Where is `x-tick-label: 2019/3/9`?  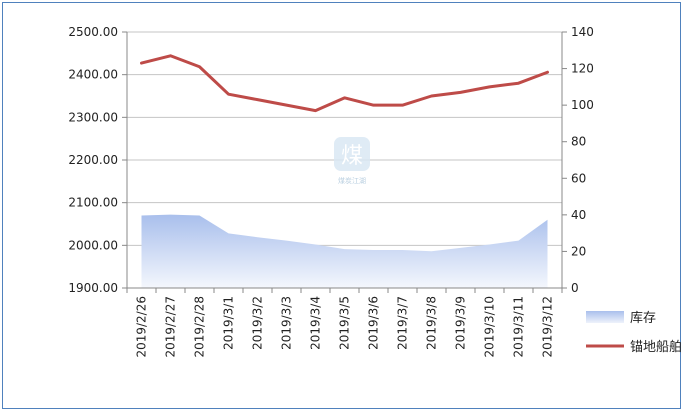 x-tick-label: 2019/3/9 is located at coordinates (461, 323).